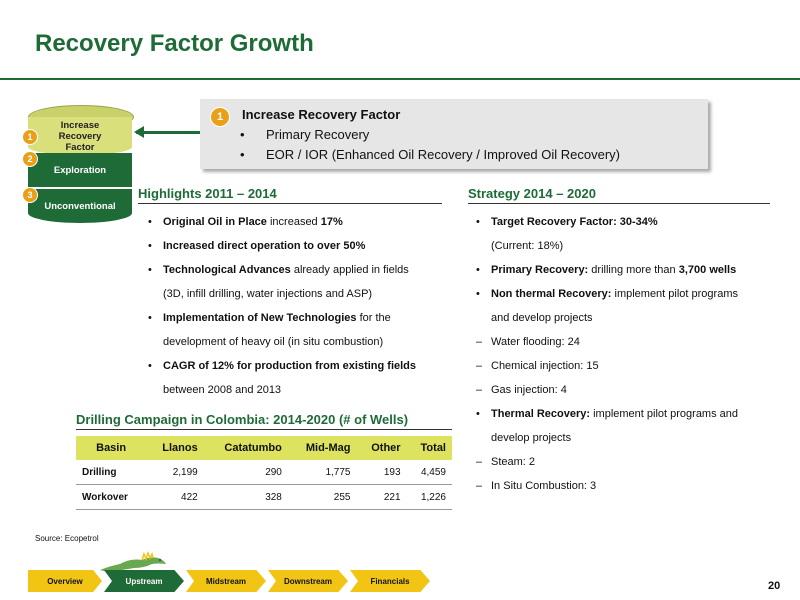  Describe the element at coordinates (298, 246) in the screenshot. I see `list-item: Increased direct operation to over 50%` at that location.